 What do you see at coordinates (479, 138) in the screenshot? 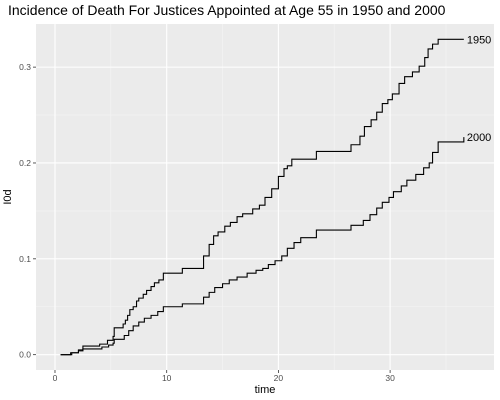
I see `series-label-2000: 2000` at bounding box center [479, 138].